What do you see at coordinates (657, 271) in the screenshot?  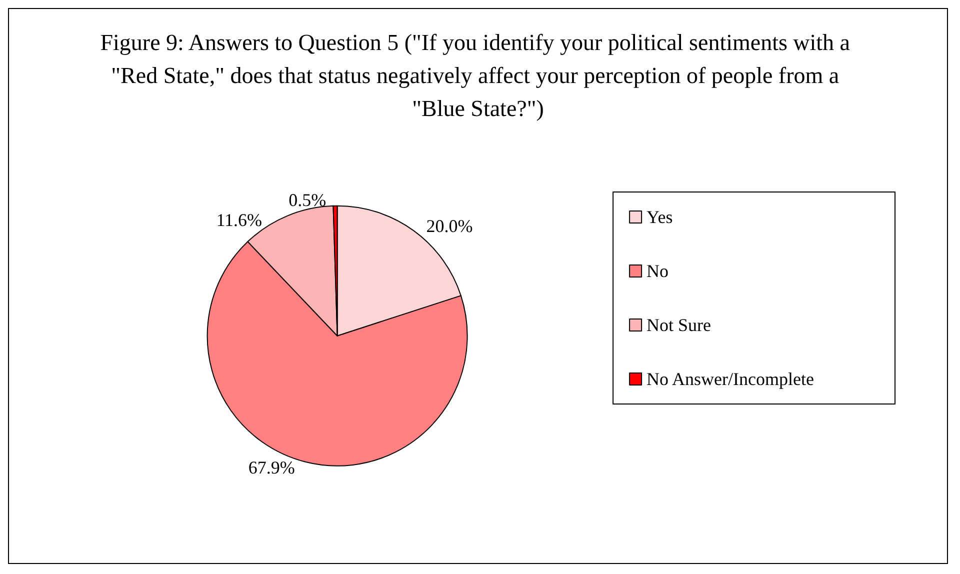 I see `legend-label: No` at bounding box center [657, 271].